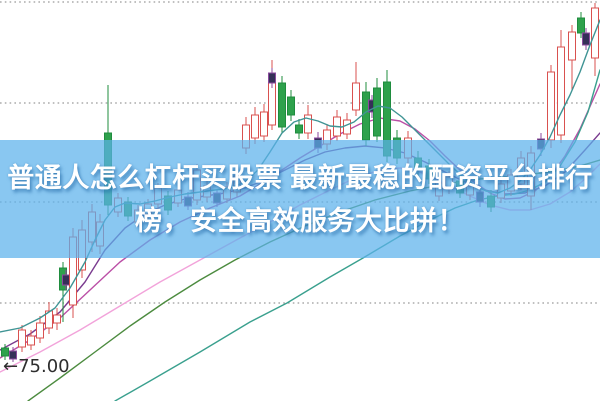 The height and width of the screenshot is (401, 600). What do you see at coordinates (36, 366) in the screenshot?
I see `last-price-label: ←75.00` at bounding box center [36, 366].